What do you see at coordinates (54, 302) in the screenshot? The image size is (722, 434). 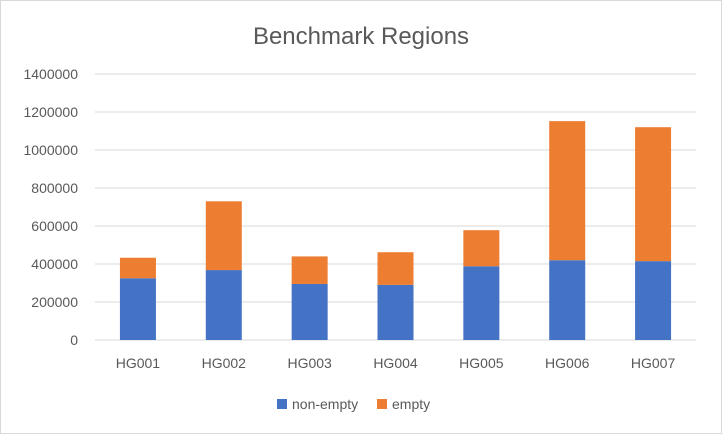 I see `y-tick-label: 200000` at bounding box center [54, 302].